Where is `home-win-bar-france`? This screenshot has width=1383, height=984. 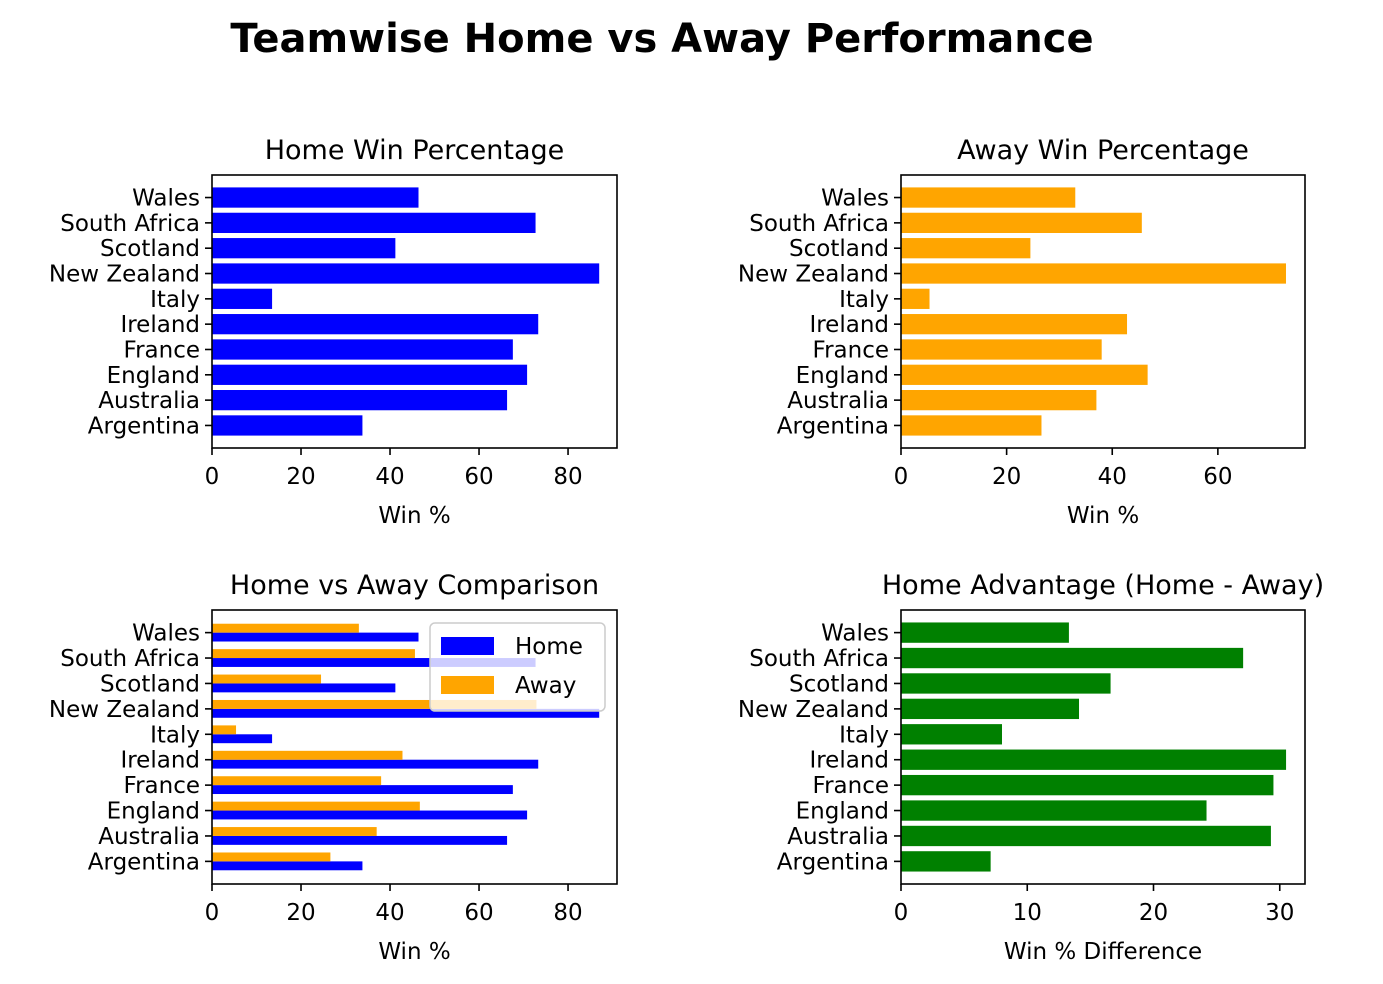 home-win-bar-france is located at coordinates (362, 349).